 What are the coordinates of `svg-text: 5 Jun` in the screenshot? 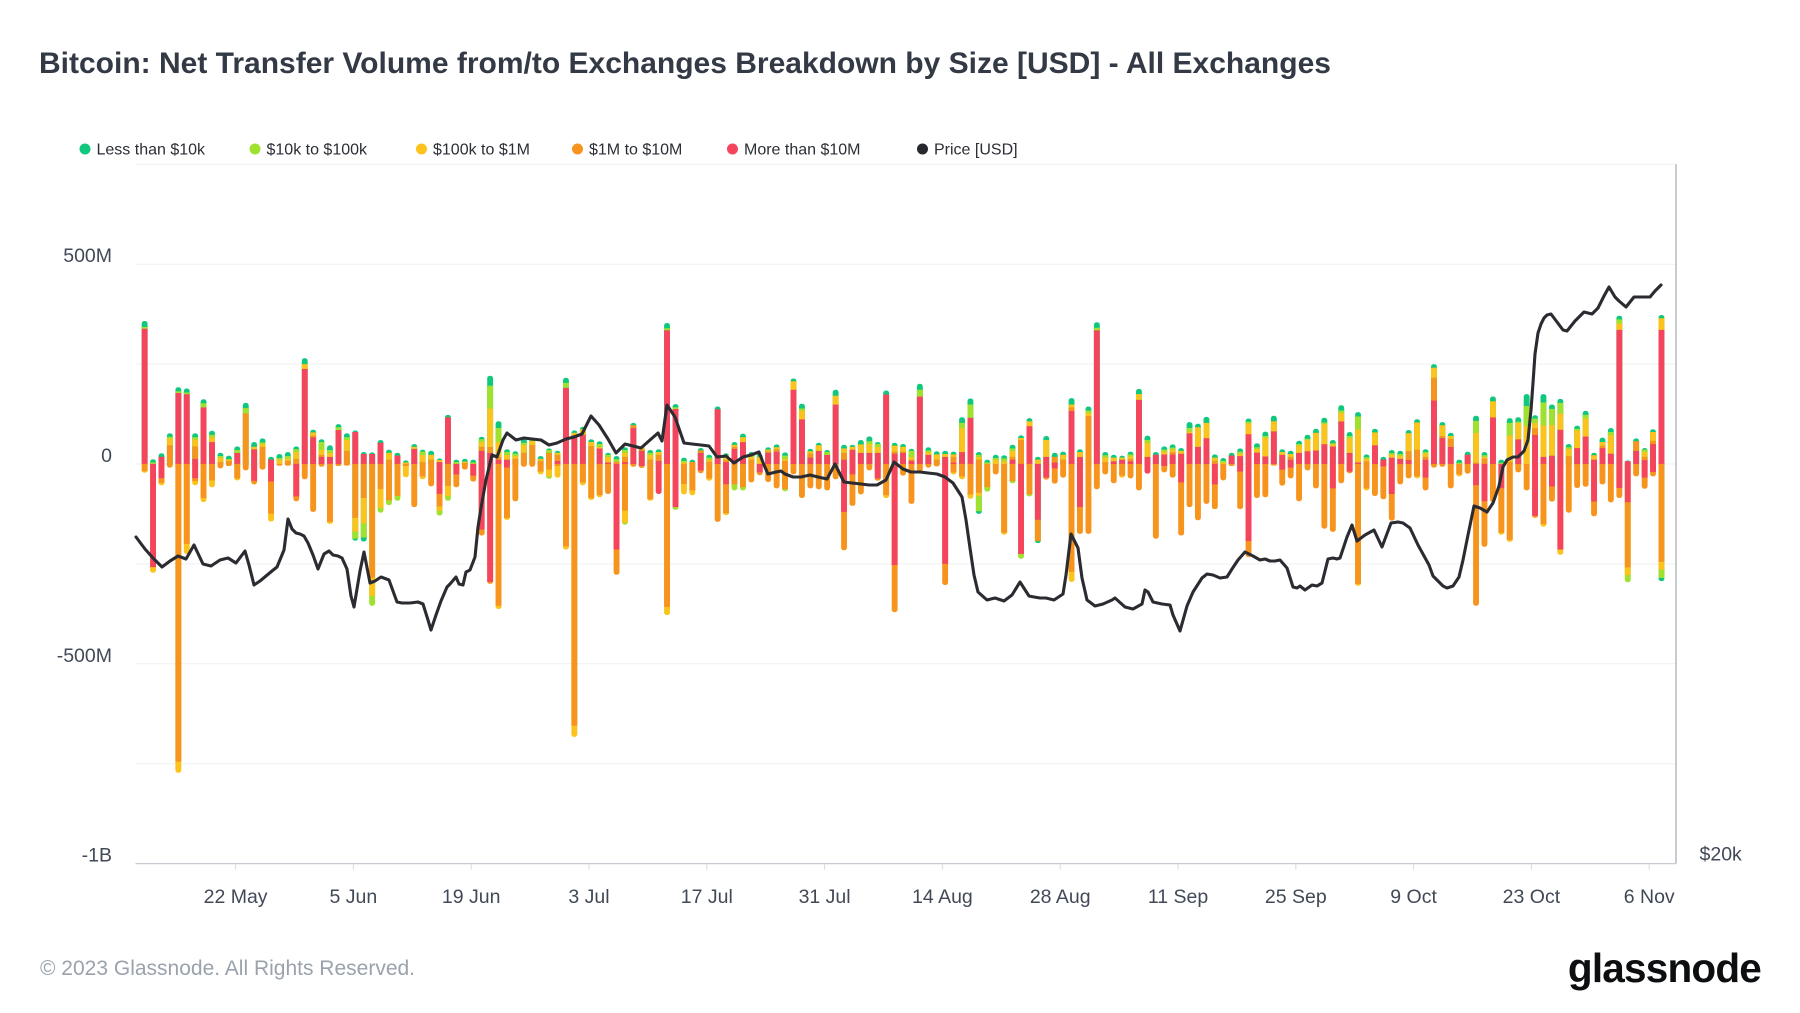 It's located at (354, 897).